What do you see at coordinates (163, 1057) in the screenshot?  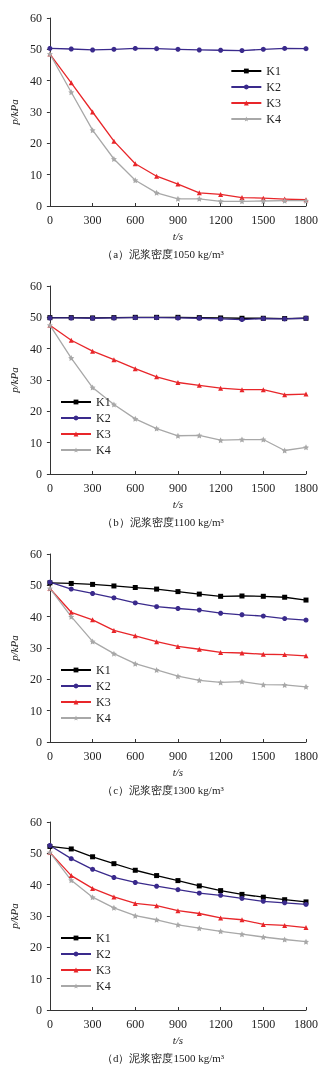 I see `text: （d）泥浆密度1500 kg/m³` at bounding box center [163, 1057].